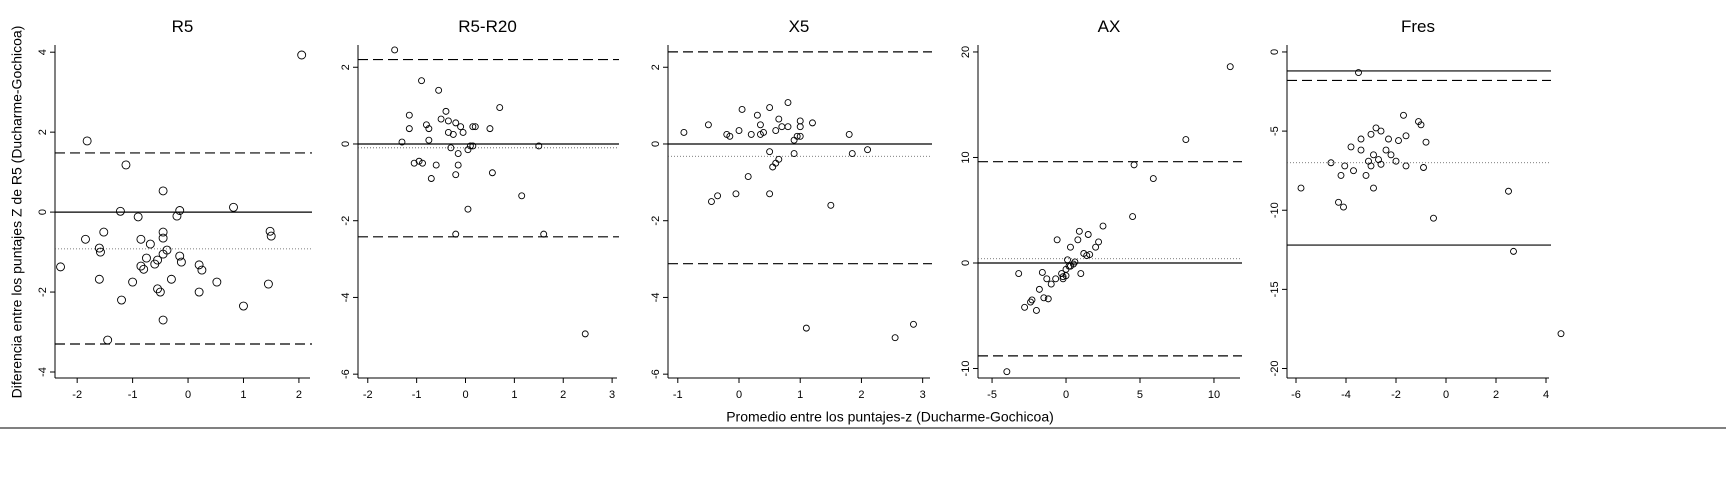 The height and width of the screenshot is (477, 1726). I want to click on x-tick-label: 0, so click(1446, 395).